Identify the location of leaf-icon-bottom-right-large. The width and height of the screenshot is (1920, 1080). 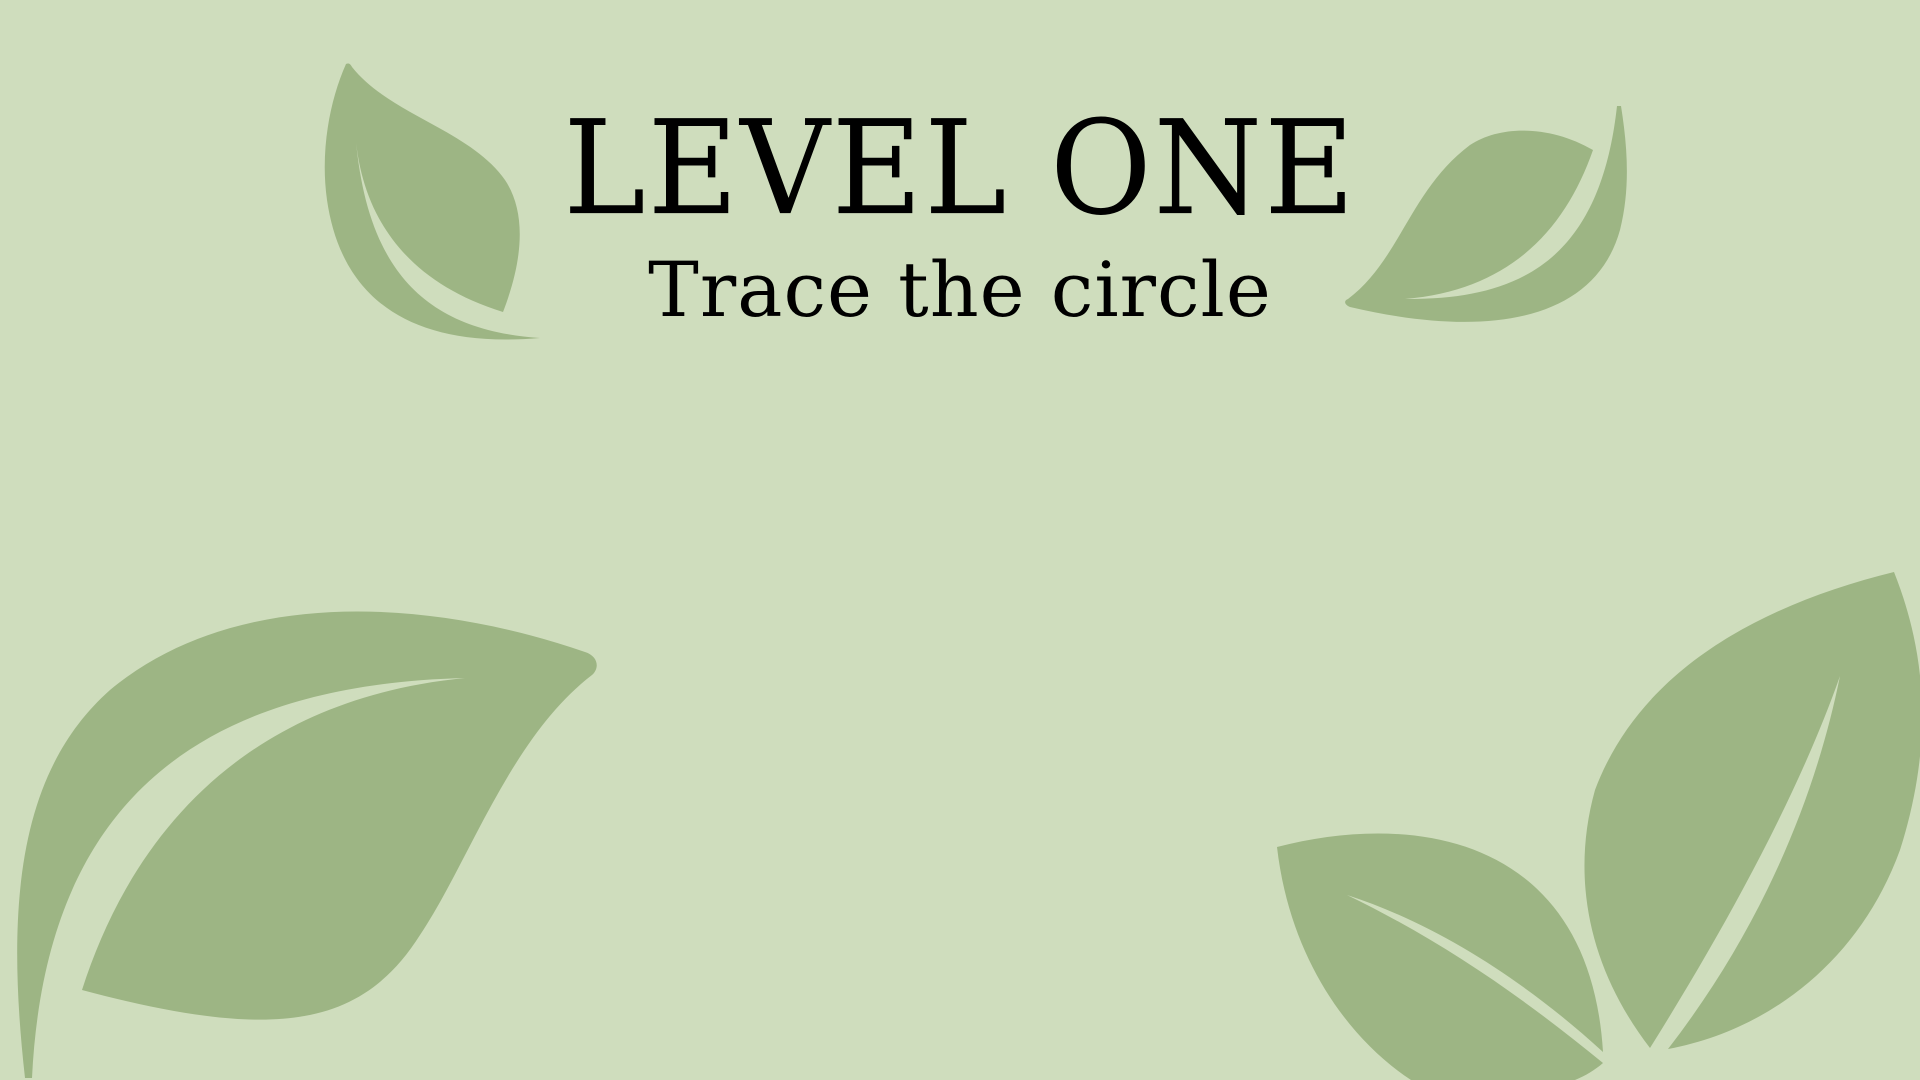
(1752, 810).